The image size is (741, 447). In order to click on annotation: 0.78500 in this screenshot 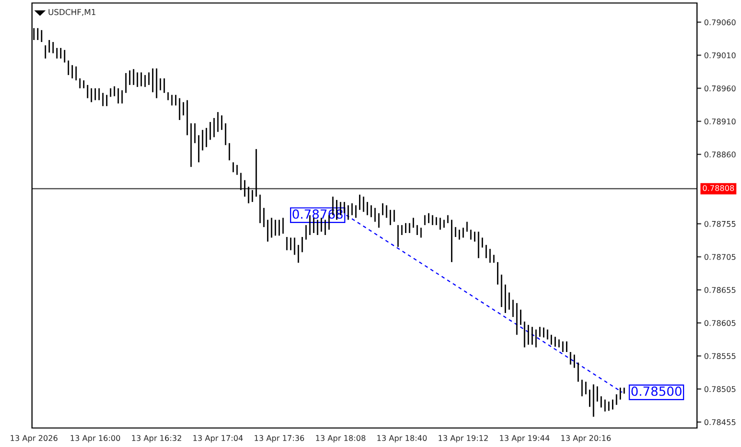, I will do `click(656, 391)`.